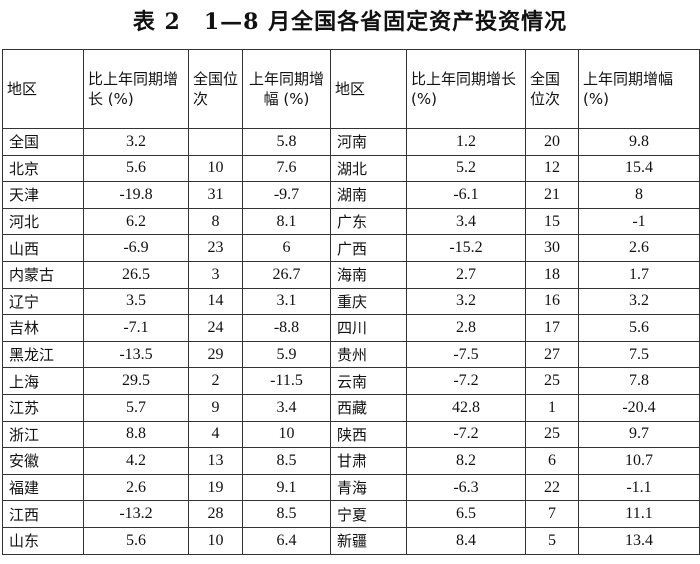 The height and width of the screenshot is (564, 700). Describe the element at coordinates (552, 540) in the screenshot. I see `cell-rank: 5` at that location.